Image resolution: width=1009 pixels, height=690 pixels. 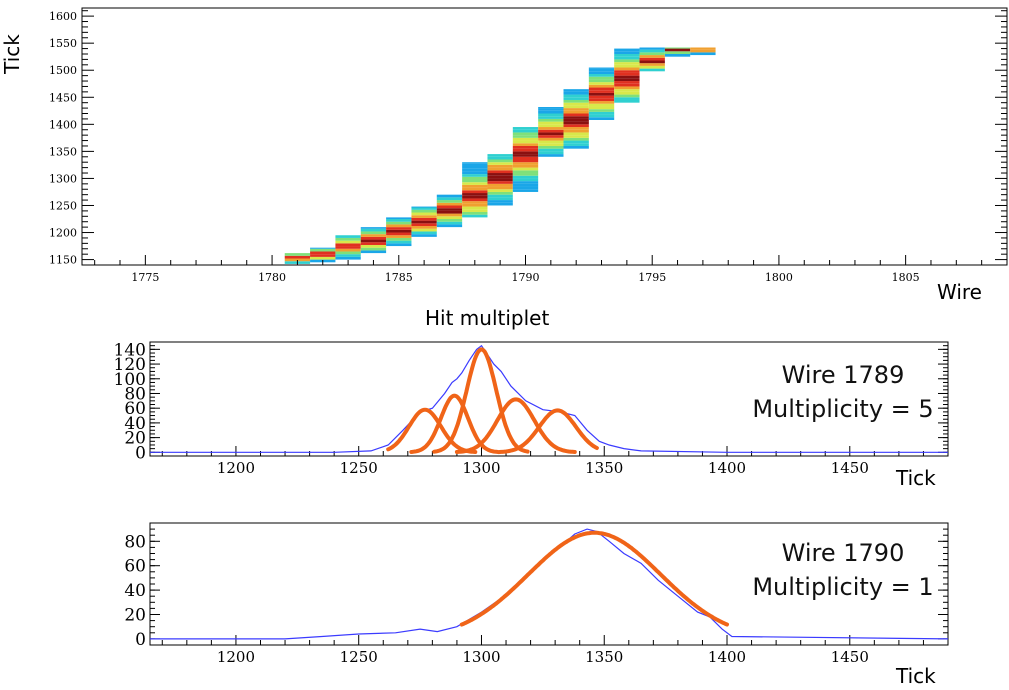 I want to click on y-tick-label: 40, so click(x=135, y=591).